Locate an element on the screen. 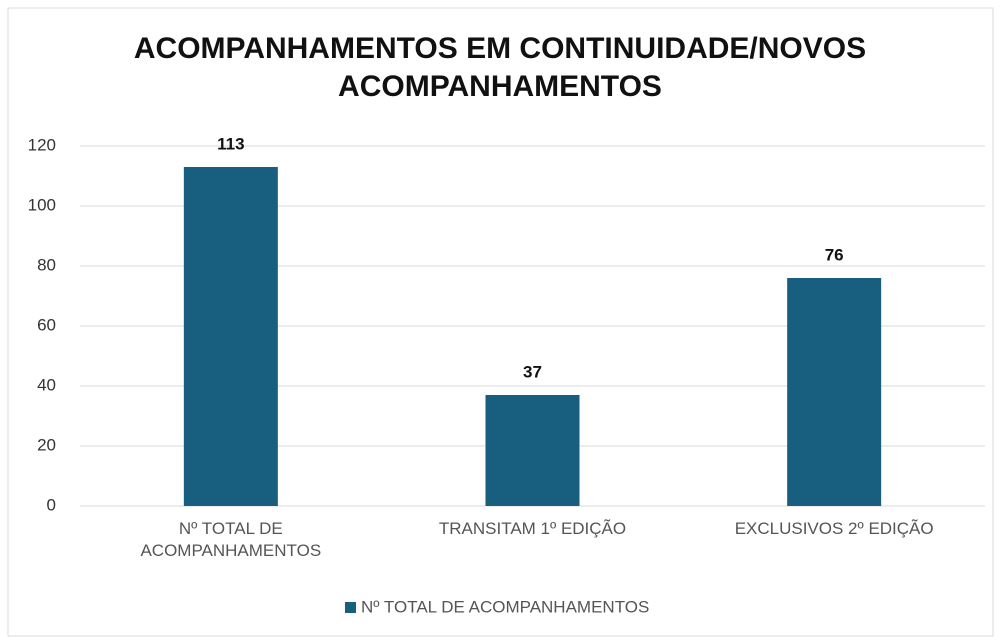  y-tick-label: 60 is located at coordinates (46, 324).